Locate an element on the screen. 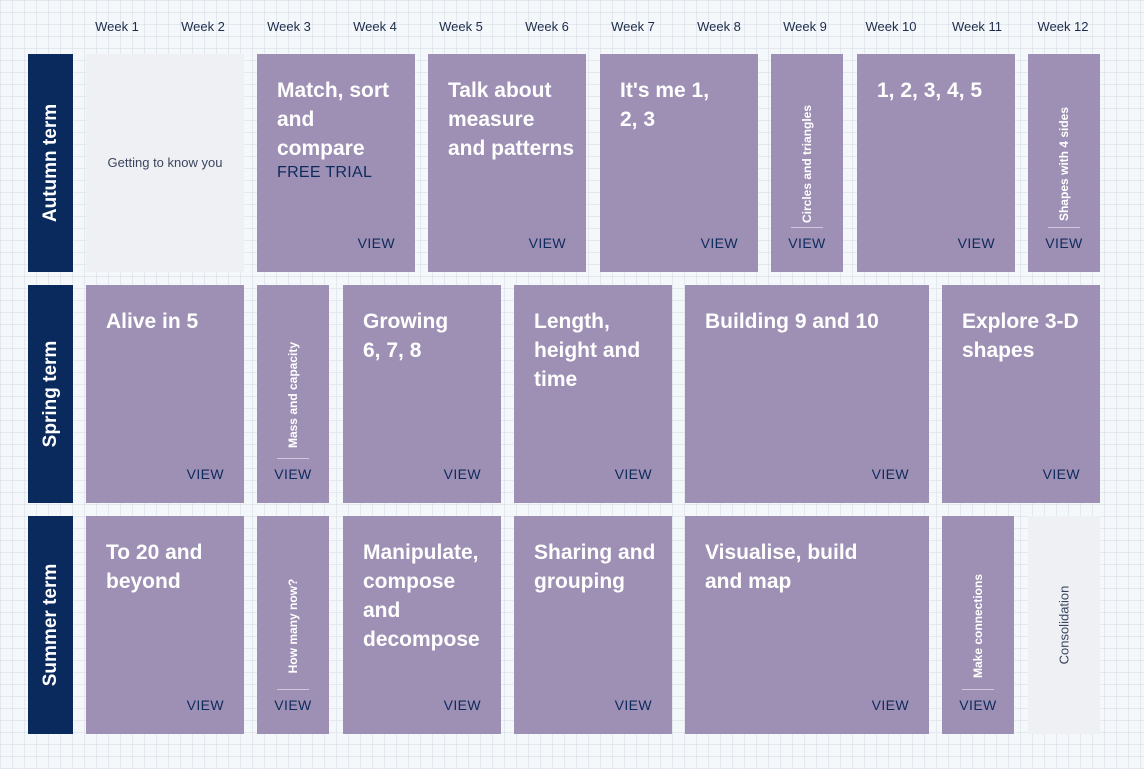  card-building-9-10: Building 9 and 10 VIEW is located at coordinates (807, 394).